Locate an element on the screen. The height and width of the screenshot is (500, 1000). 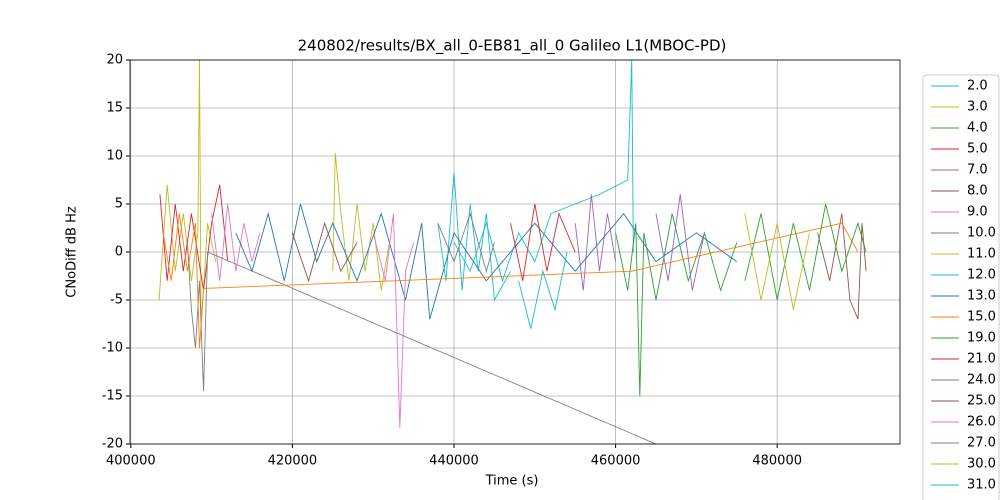
y-tick-label: 10 is located at coordinates (114, 156).